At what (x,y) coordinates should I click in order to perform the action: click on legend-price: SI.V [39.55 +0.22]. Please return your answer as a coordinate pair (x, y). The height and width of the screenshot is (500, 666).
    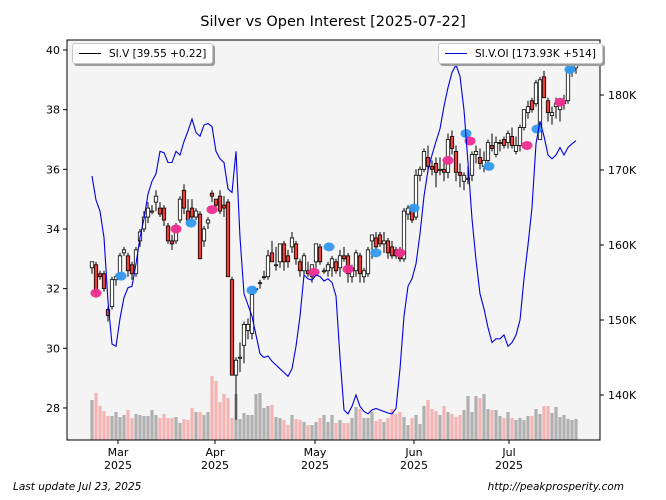
    Looking at the image, I should click on (143, 53).